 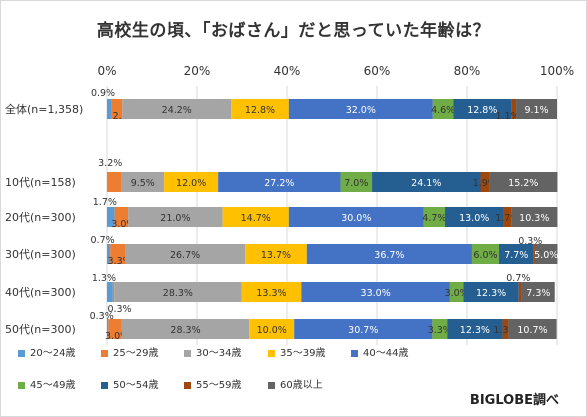 I want to click on data-label: 5.0%, so click(x=546, y=255).